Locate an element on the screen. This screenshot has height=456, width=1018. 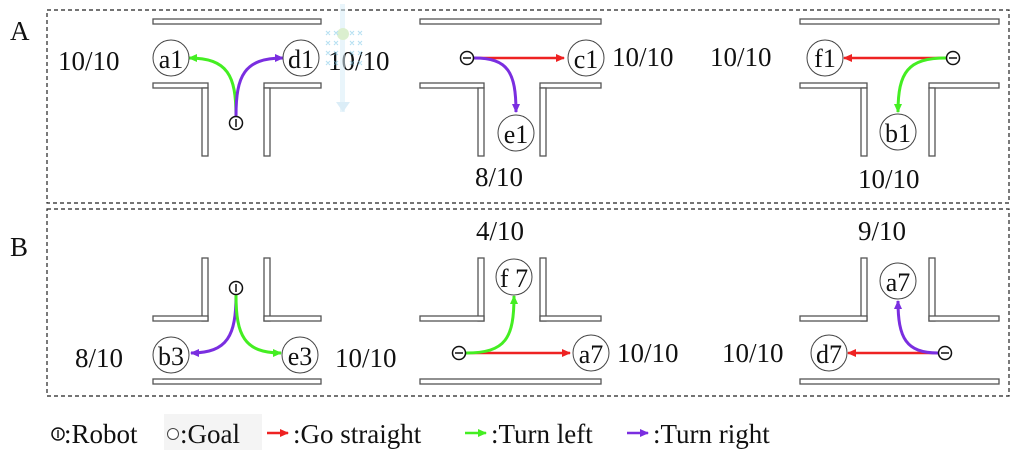
goal-label: e3 is located at coordinates (300, 356).